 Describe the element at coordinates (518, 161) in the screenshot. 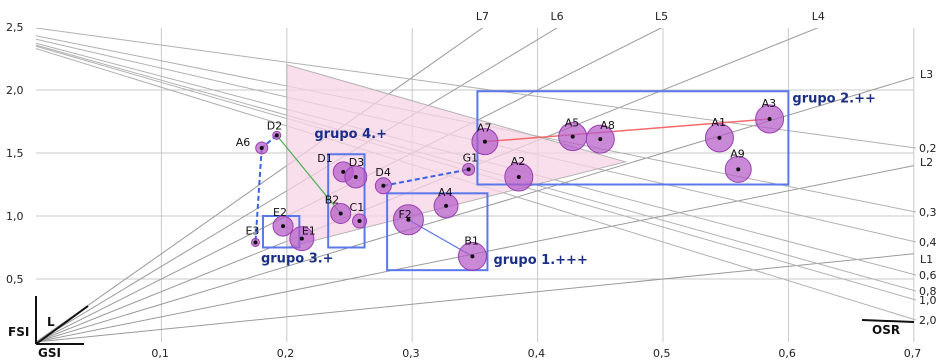

I see `point-label-a2: A2` at that location.